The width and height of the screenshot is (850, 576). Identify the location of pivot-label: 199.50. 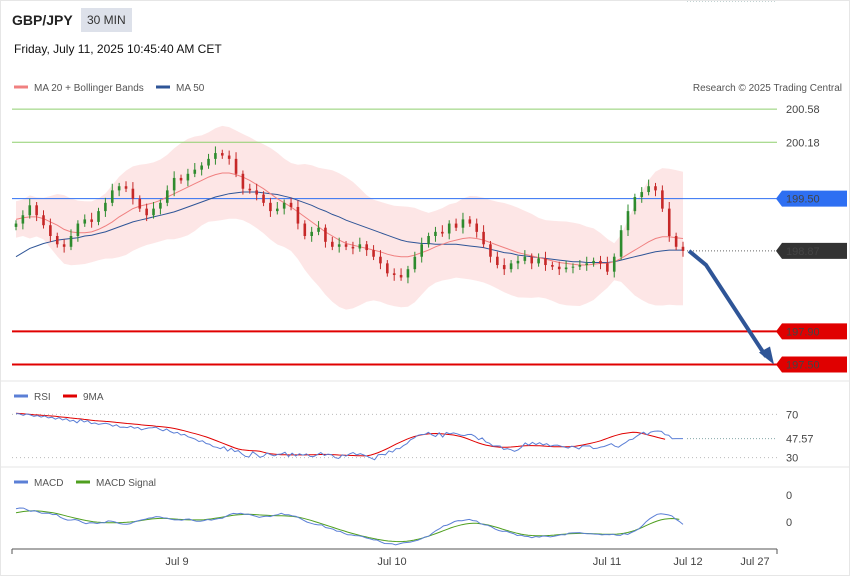
(803, 200).